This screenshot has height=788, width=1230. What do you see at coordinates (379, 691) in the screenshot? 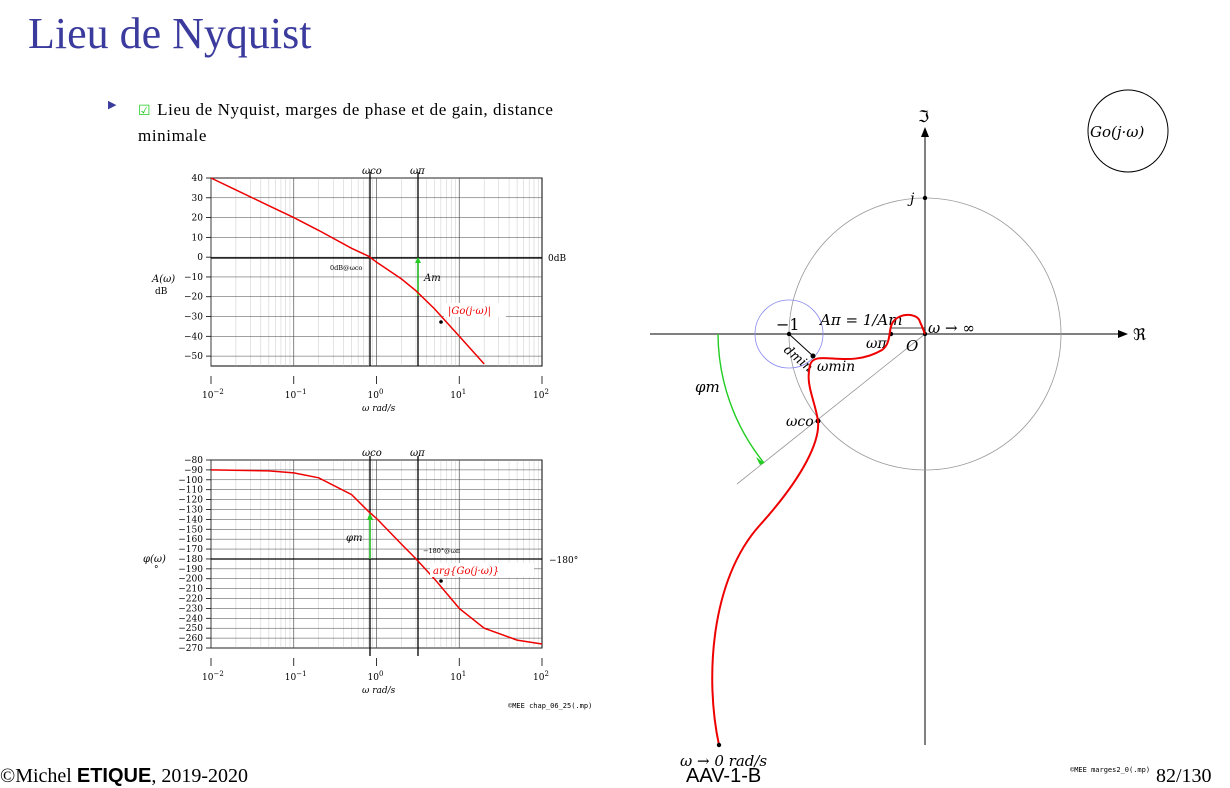
I see `phase-xlabel: ω rad/s` at bounding box center [379, 691].